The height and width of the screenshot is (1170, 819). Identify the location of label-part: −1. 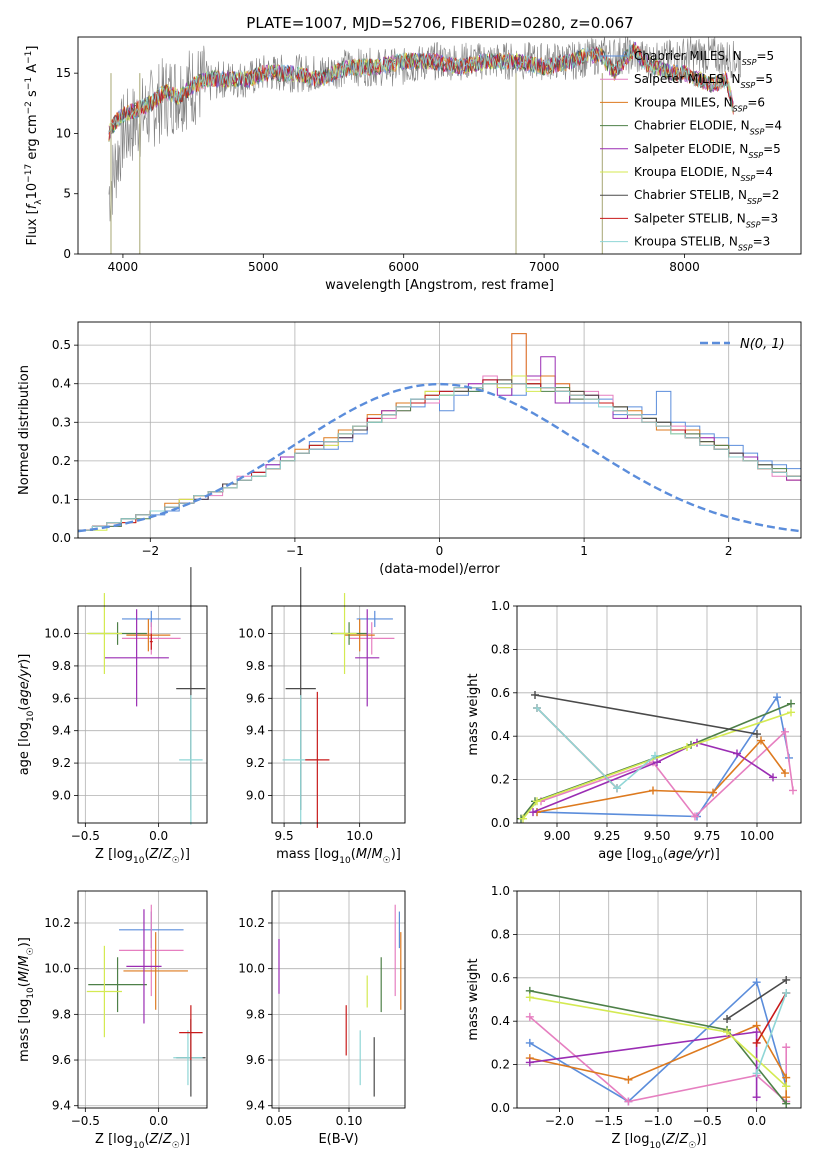
(29, 83).